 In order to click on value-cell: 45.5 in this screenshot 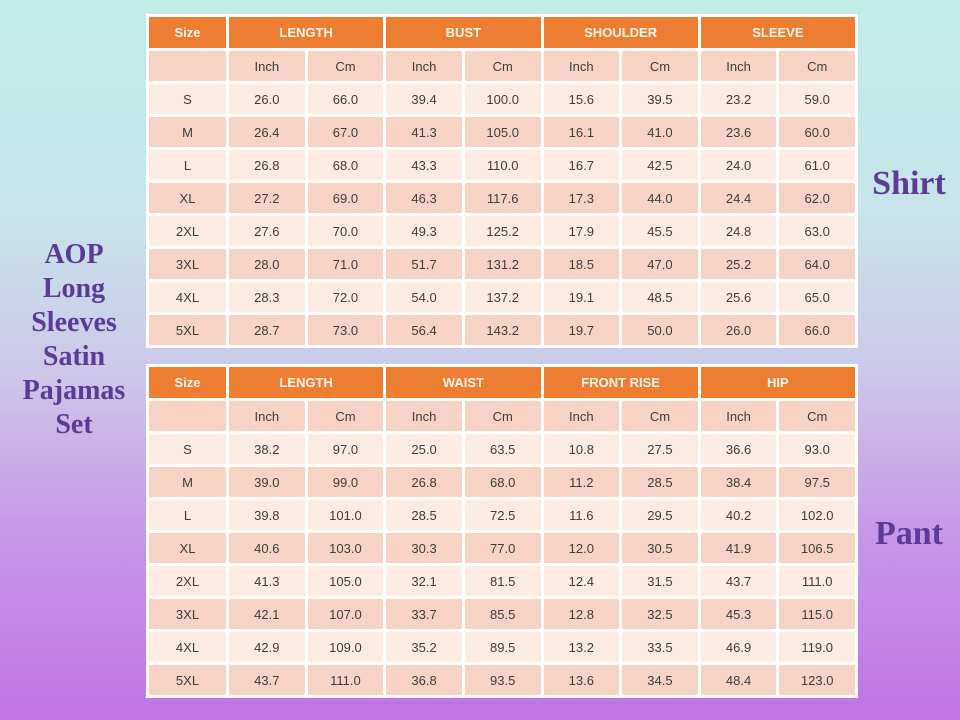, I will do `click(660, 231)`.